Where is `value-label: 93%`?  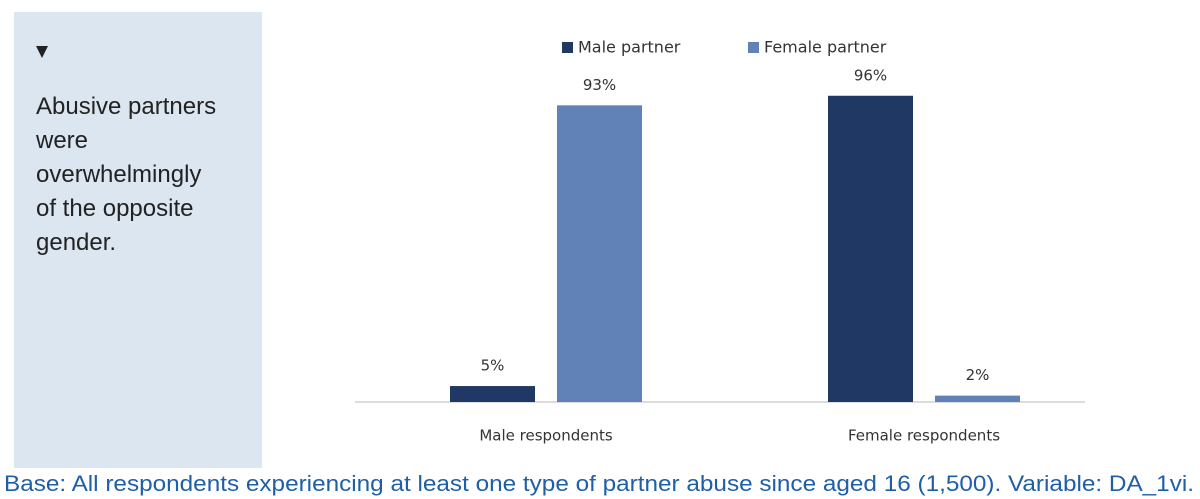
value-label: 93% is located at coordinates (599, 85).